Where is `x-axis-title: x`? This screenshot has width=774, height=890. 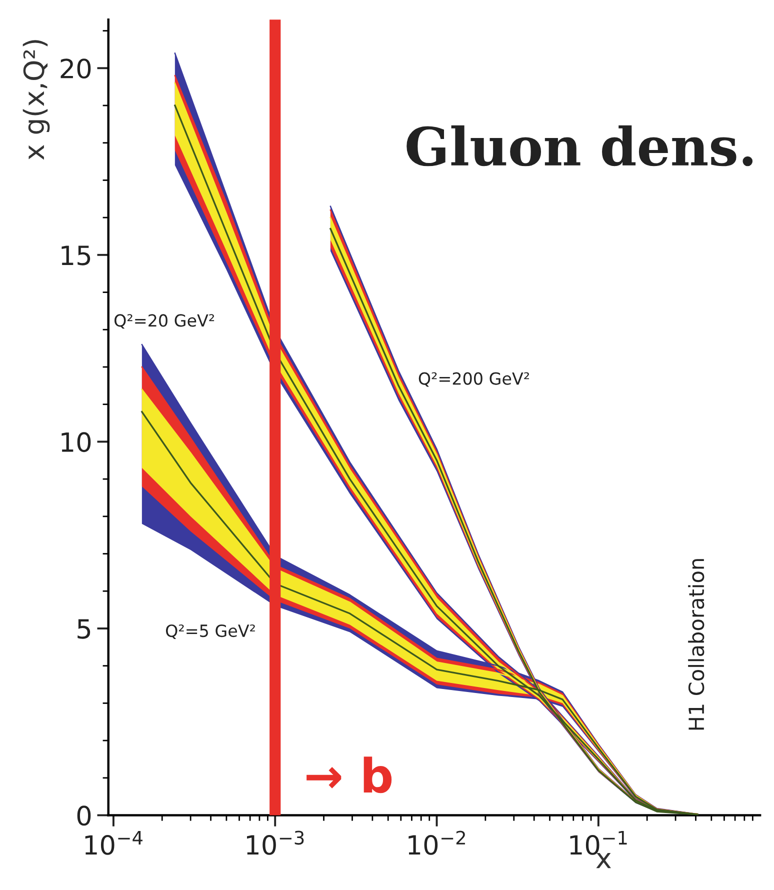
x-axis-title: x is located at coordinates (603, 860).